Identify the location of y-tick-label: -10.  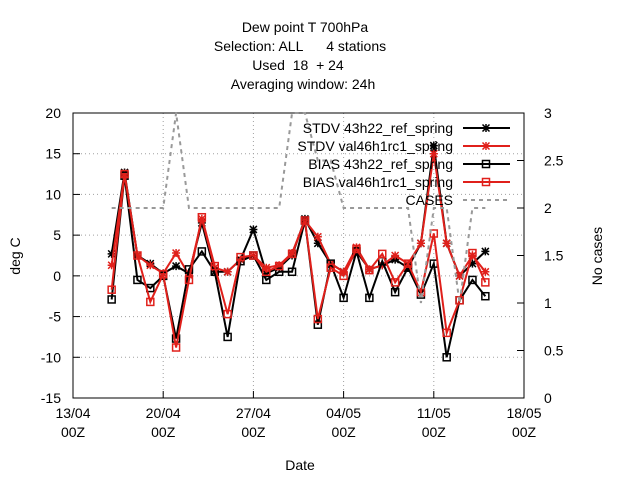
(51, 357).